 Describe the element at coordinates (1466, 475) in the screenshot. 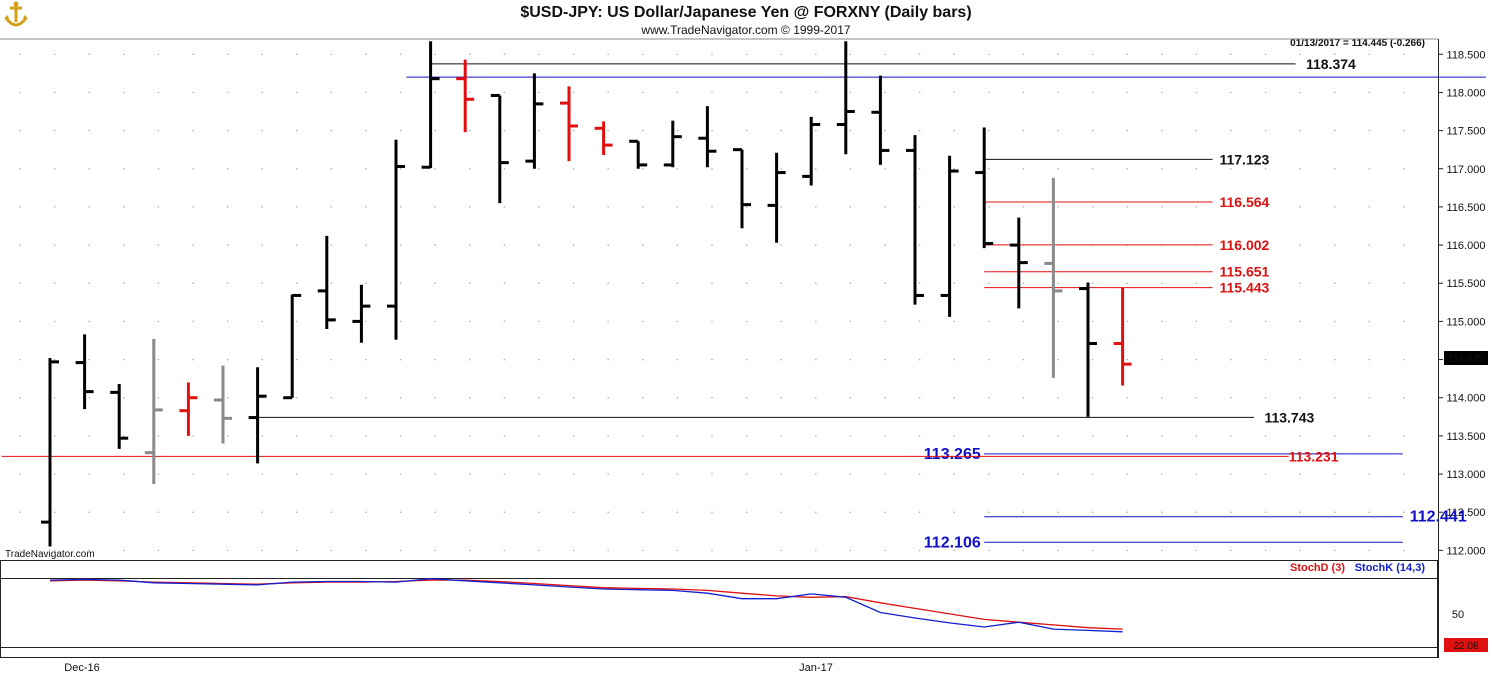

I see `y-tick-label: 113.000` at that location.